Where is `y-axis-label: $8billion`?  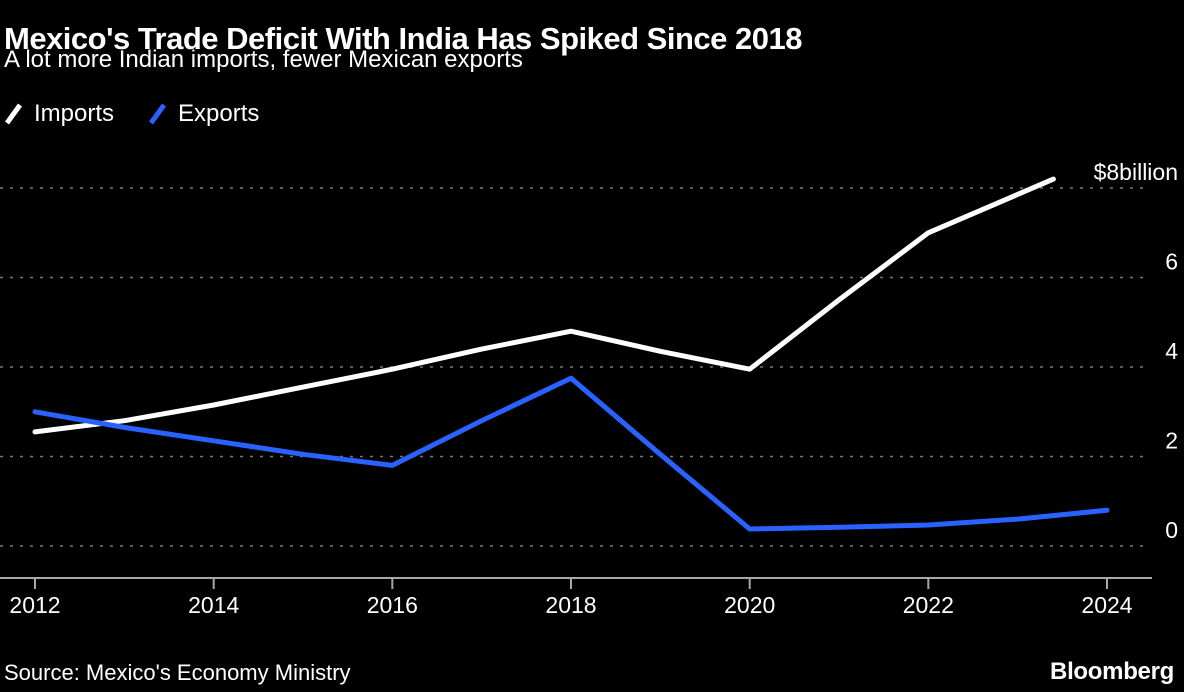
y-axis-label: $8billion is located at coordinates (1136, 172).